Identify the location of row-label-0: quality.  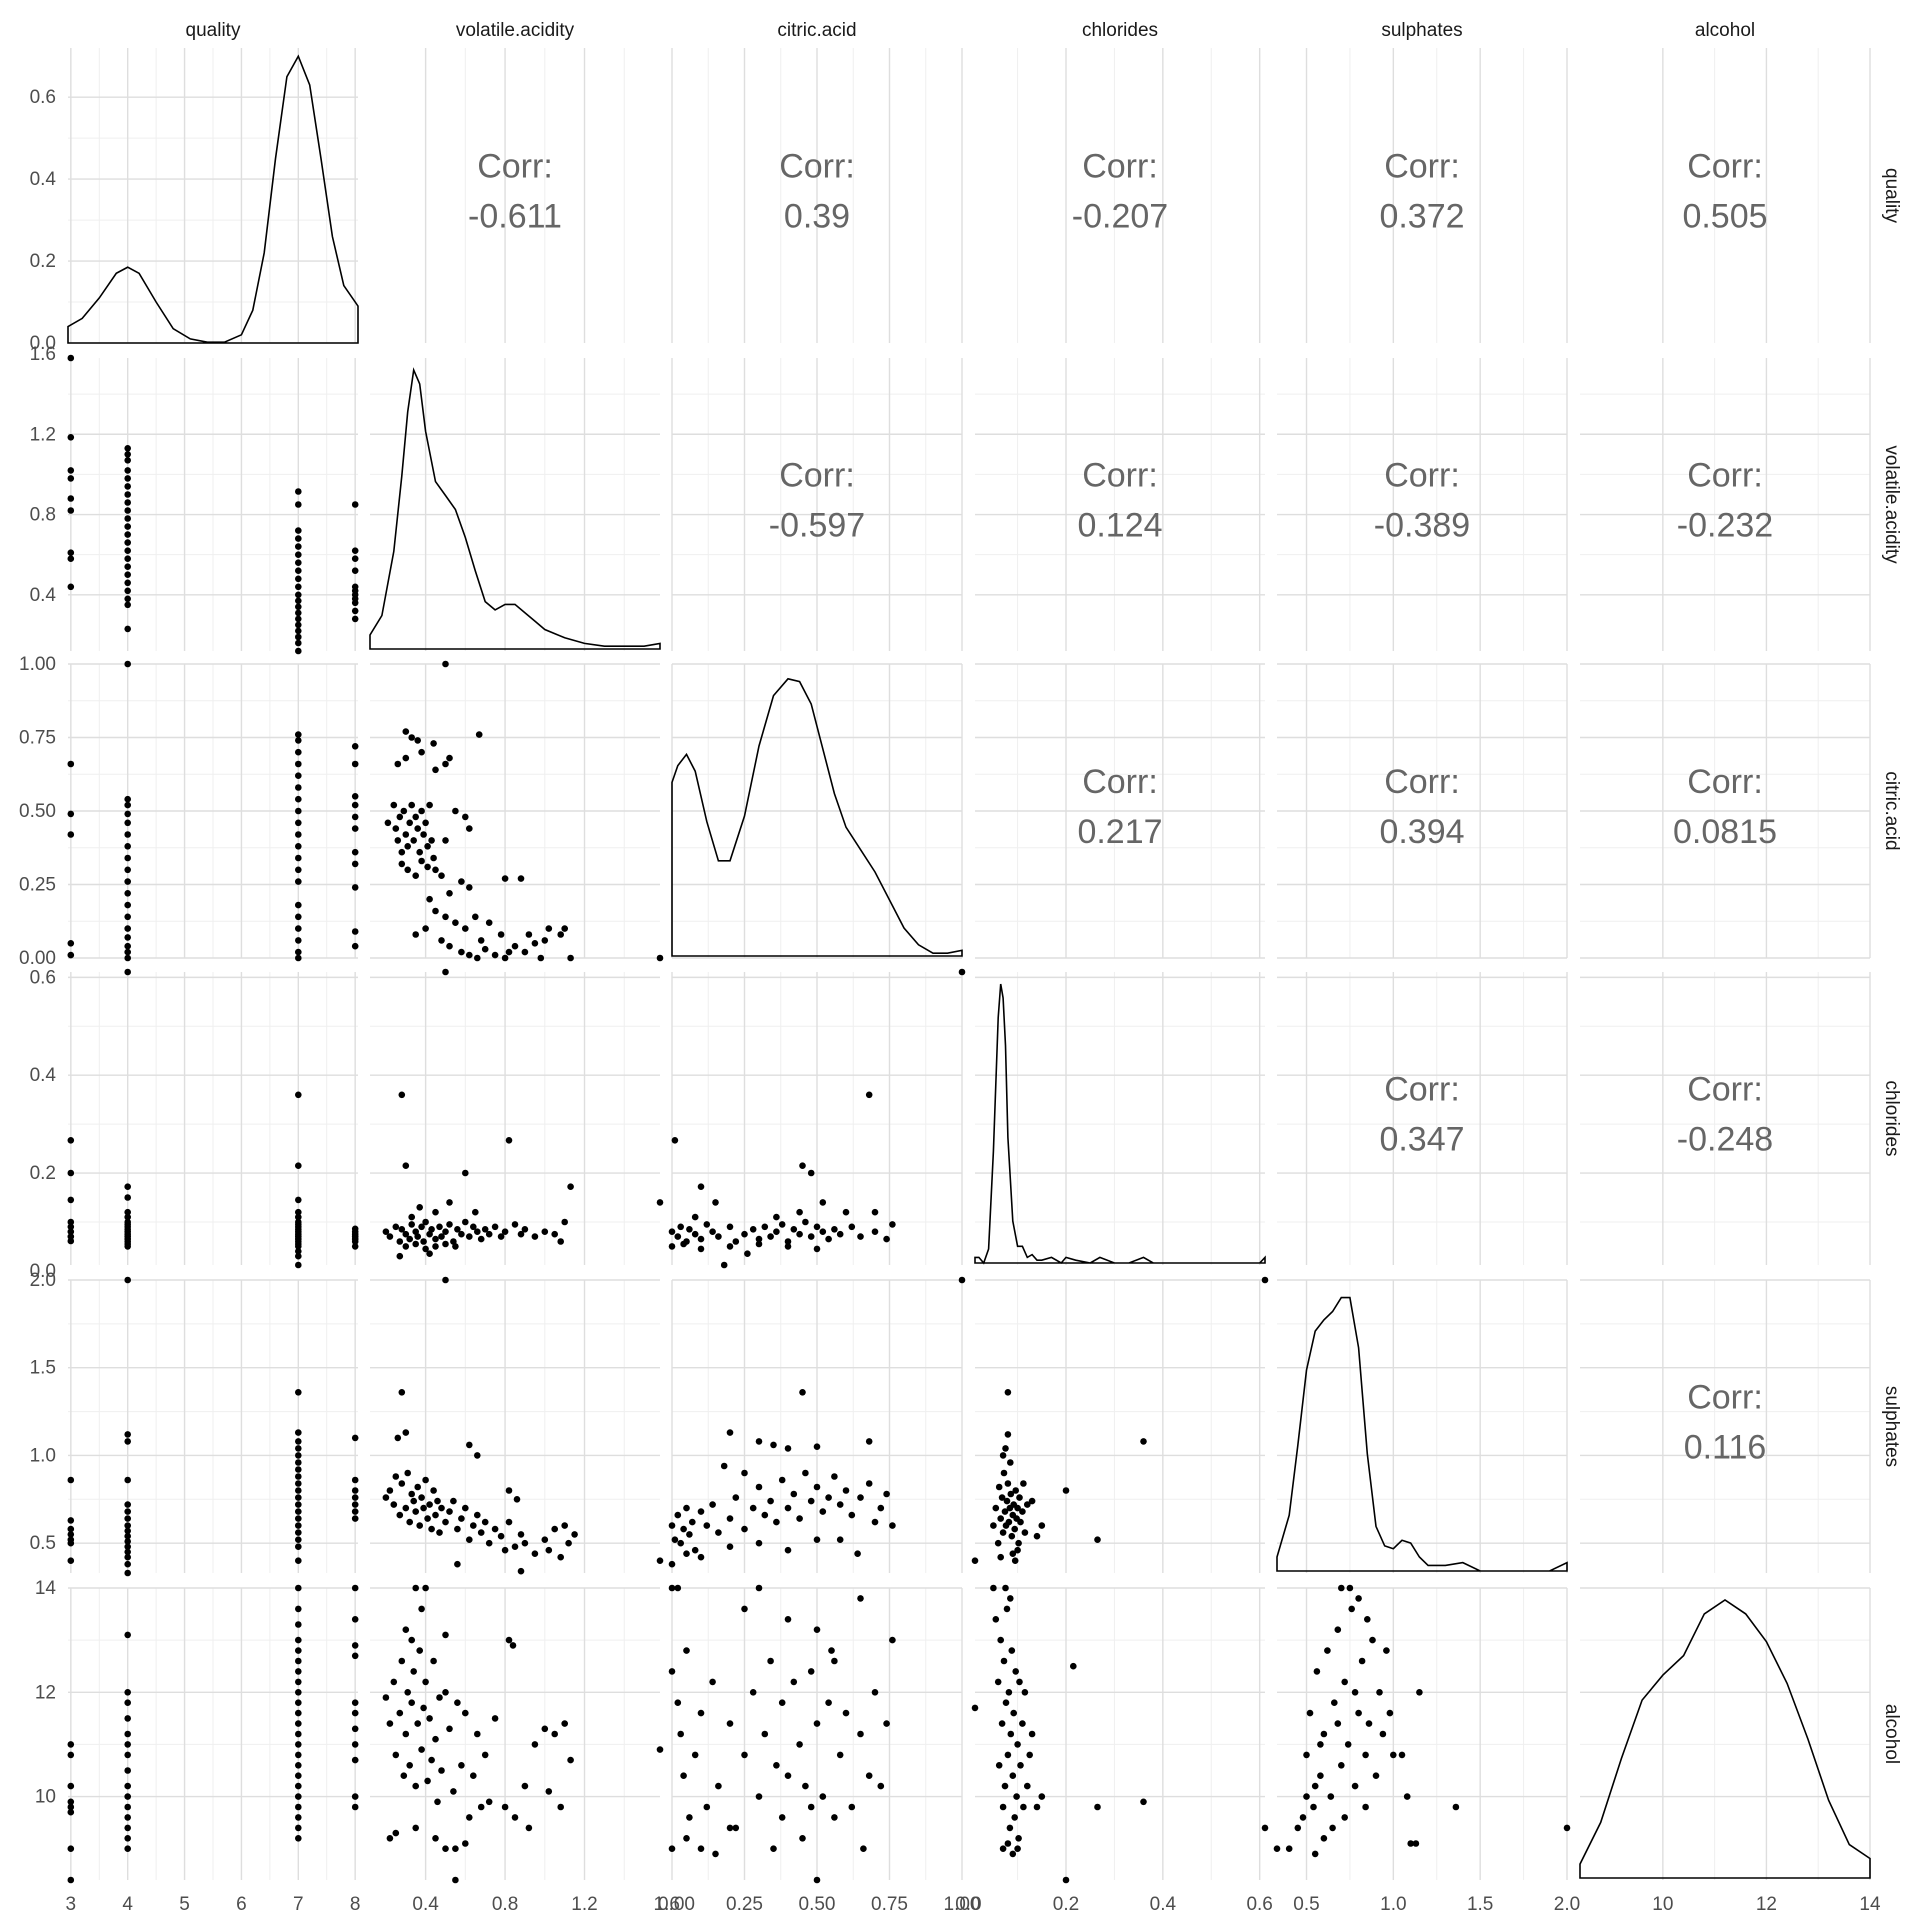
(1891, 195).